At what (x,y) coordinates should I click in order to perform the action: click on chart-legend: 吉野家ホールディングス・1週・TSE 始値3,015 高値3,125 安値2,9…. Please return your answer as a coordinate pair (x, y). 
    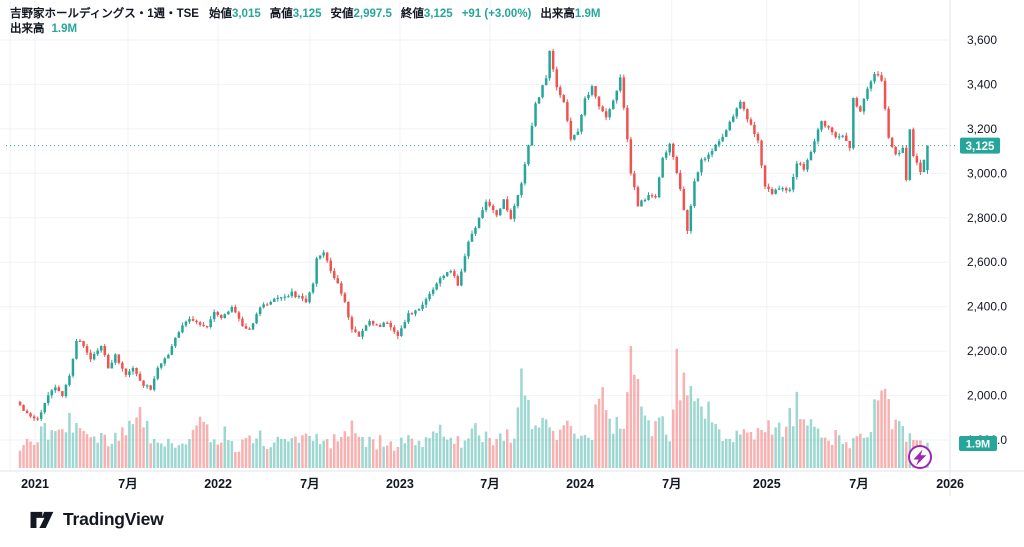
    Looking at the image, I should click on (309, 22).